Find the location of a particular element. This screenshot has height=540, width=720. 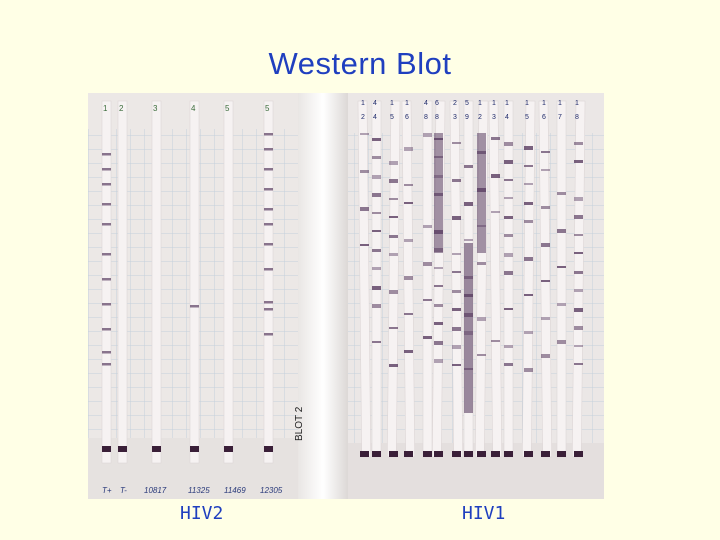

blot-separator is located at coordinates (323, 296).